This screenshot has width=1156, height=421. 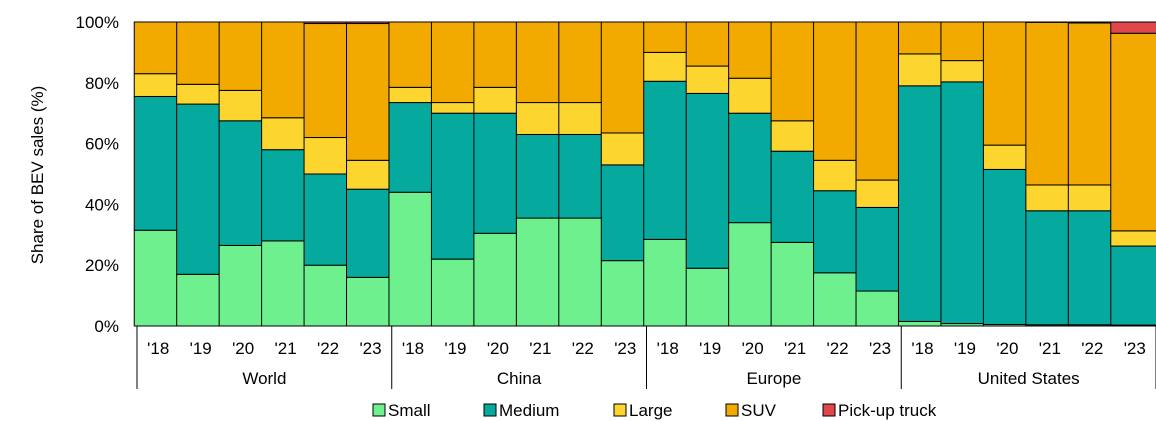 What do you see at coordinates (264, 378) in the screenshot?
I see `group-label: World` at bounding box center [264, 378].